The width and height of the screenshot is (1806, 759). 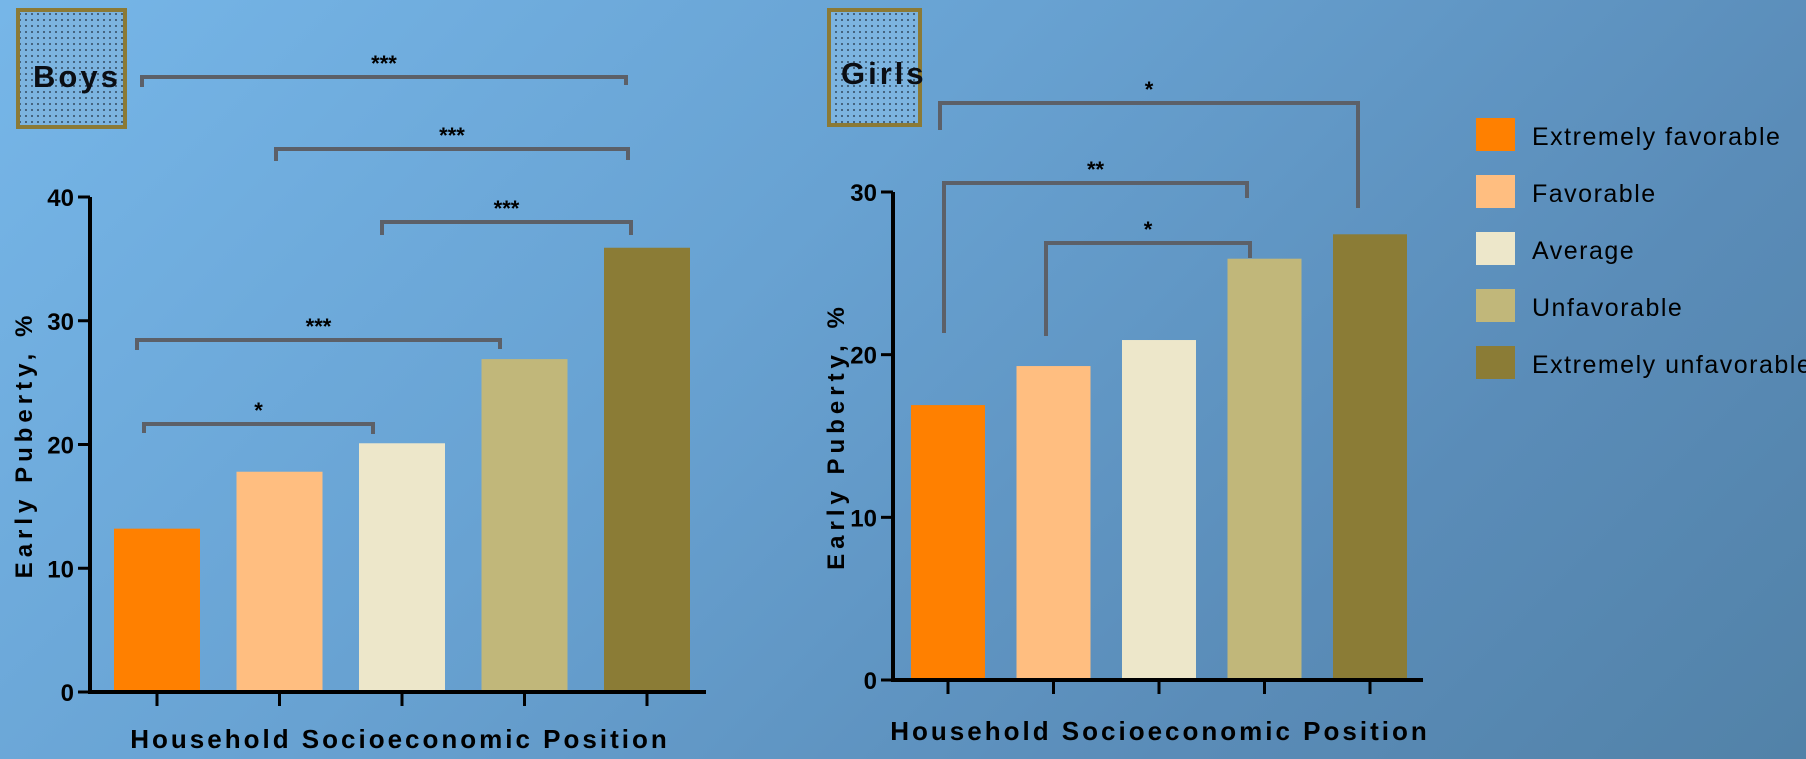 I want to click on legend-label: Extremely unfavorable, so click(x=1669, y=365).